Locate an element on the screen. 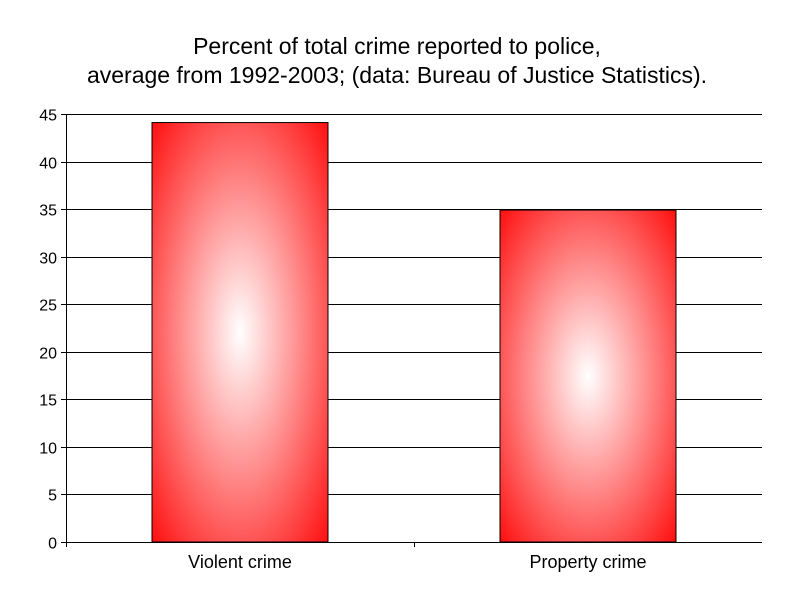 Image resolution: width=794 pixels, height=600 pixels. y-tick-label-40: 40 is located at coordinates (48, 164).